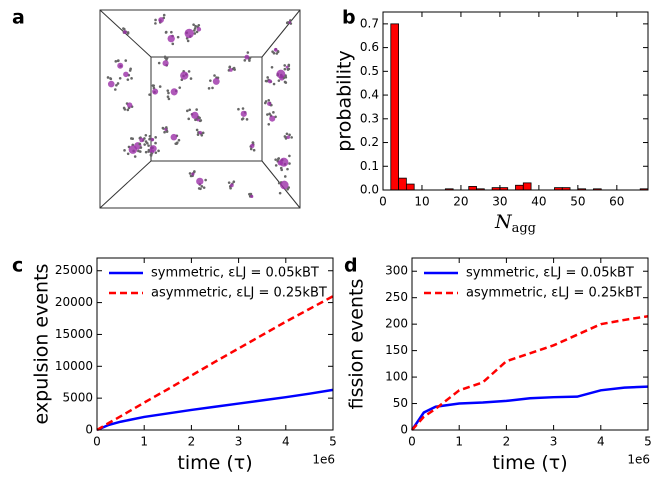 The height and width of the screenshot is (477, 651). What do you see at coordinates (74, 334) in the screenshot?
I see `y-tick-label: 15000` at bounding box center [74, 334].